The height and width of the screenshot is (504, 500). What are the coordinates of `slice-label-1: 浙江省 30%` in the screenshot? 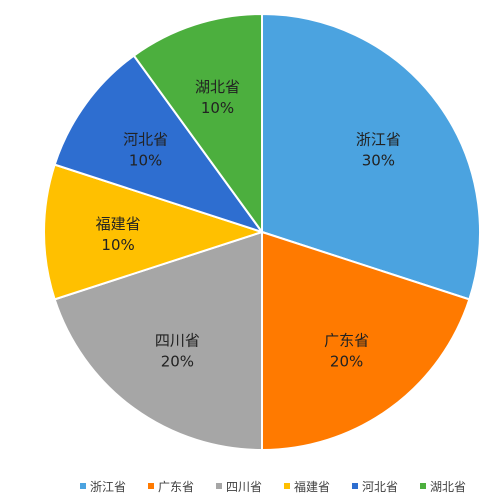 It's located at (378, 149).